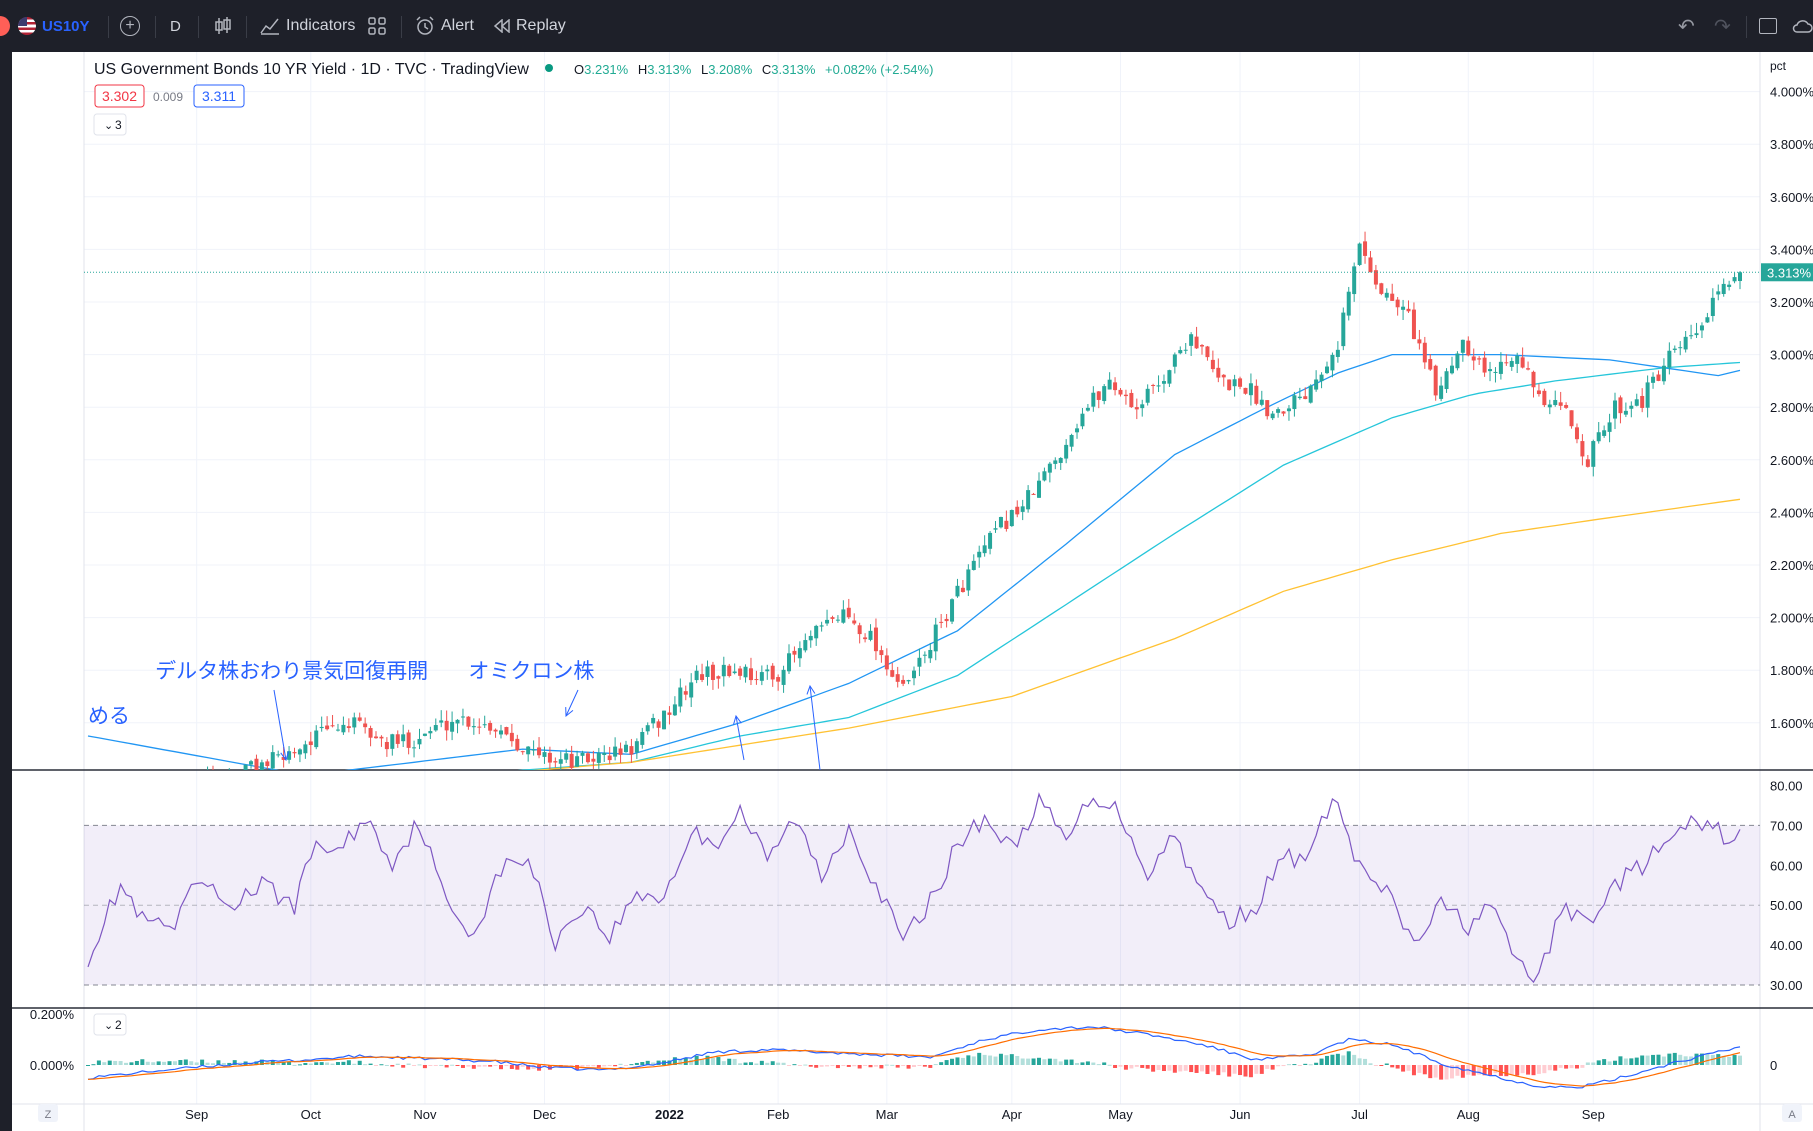 The width and height of the screenshot is (1813, 1131). What do you see at coordinates (109, 716) in the screenshot?
I see `drawing-annotation-text: める` at bounding box center [109, 716].